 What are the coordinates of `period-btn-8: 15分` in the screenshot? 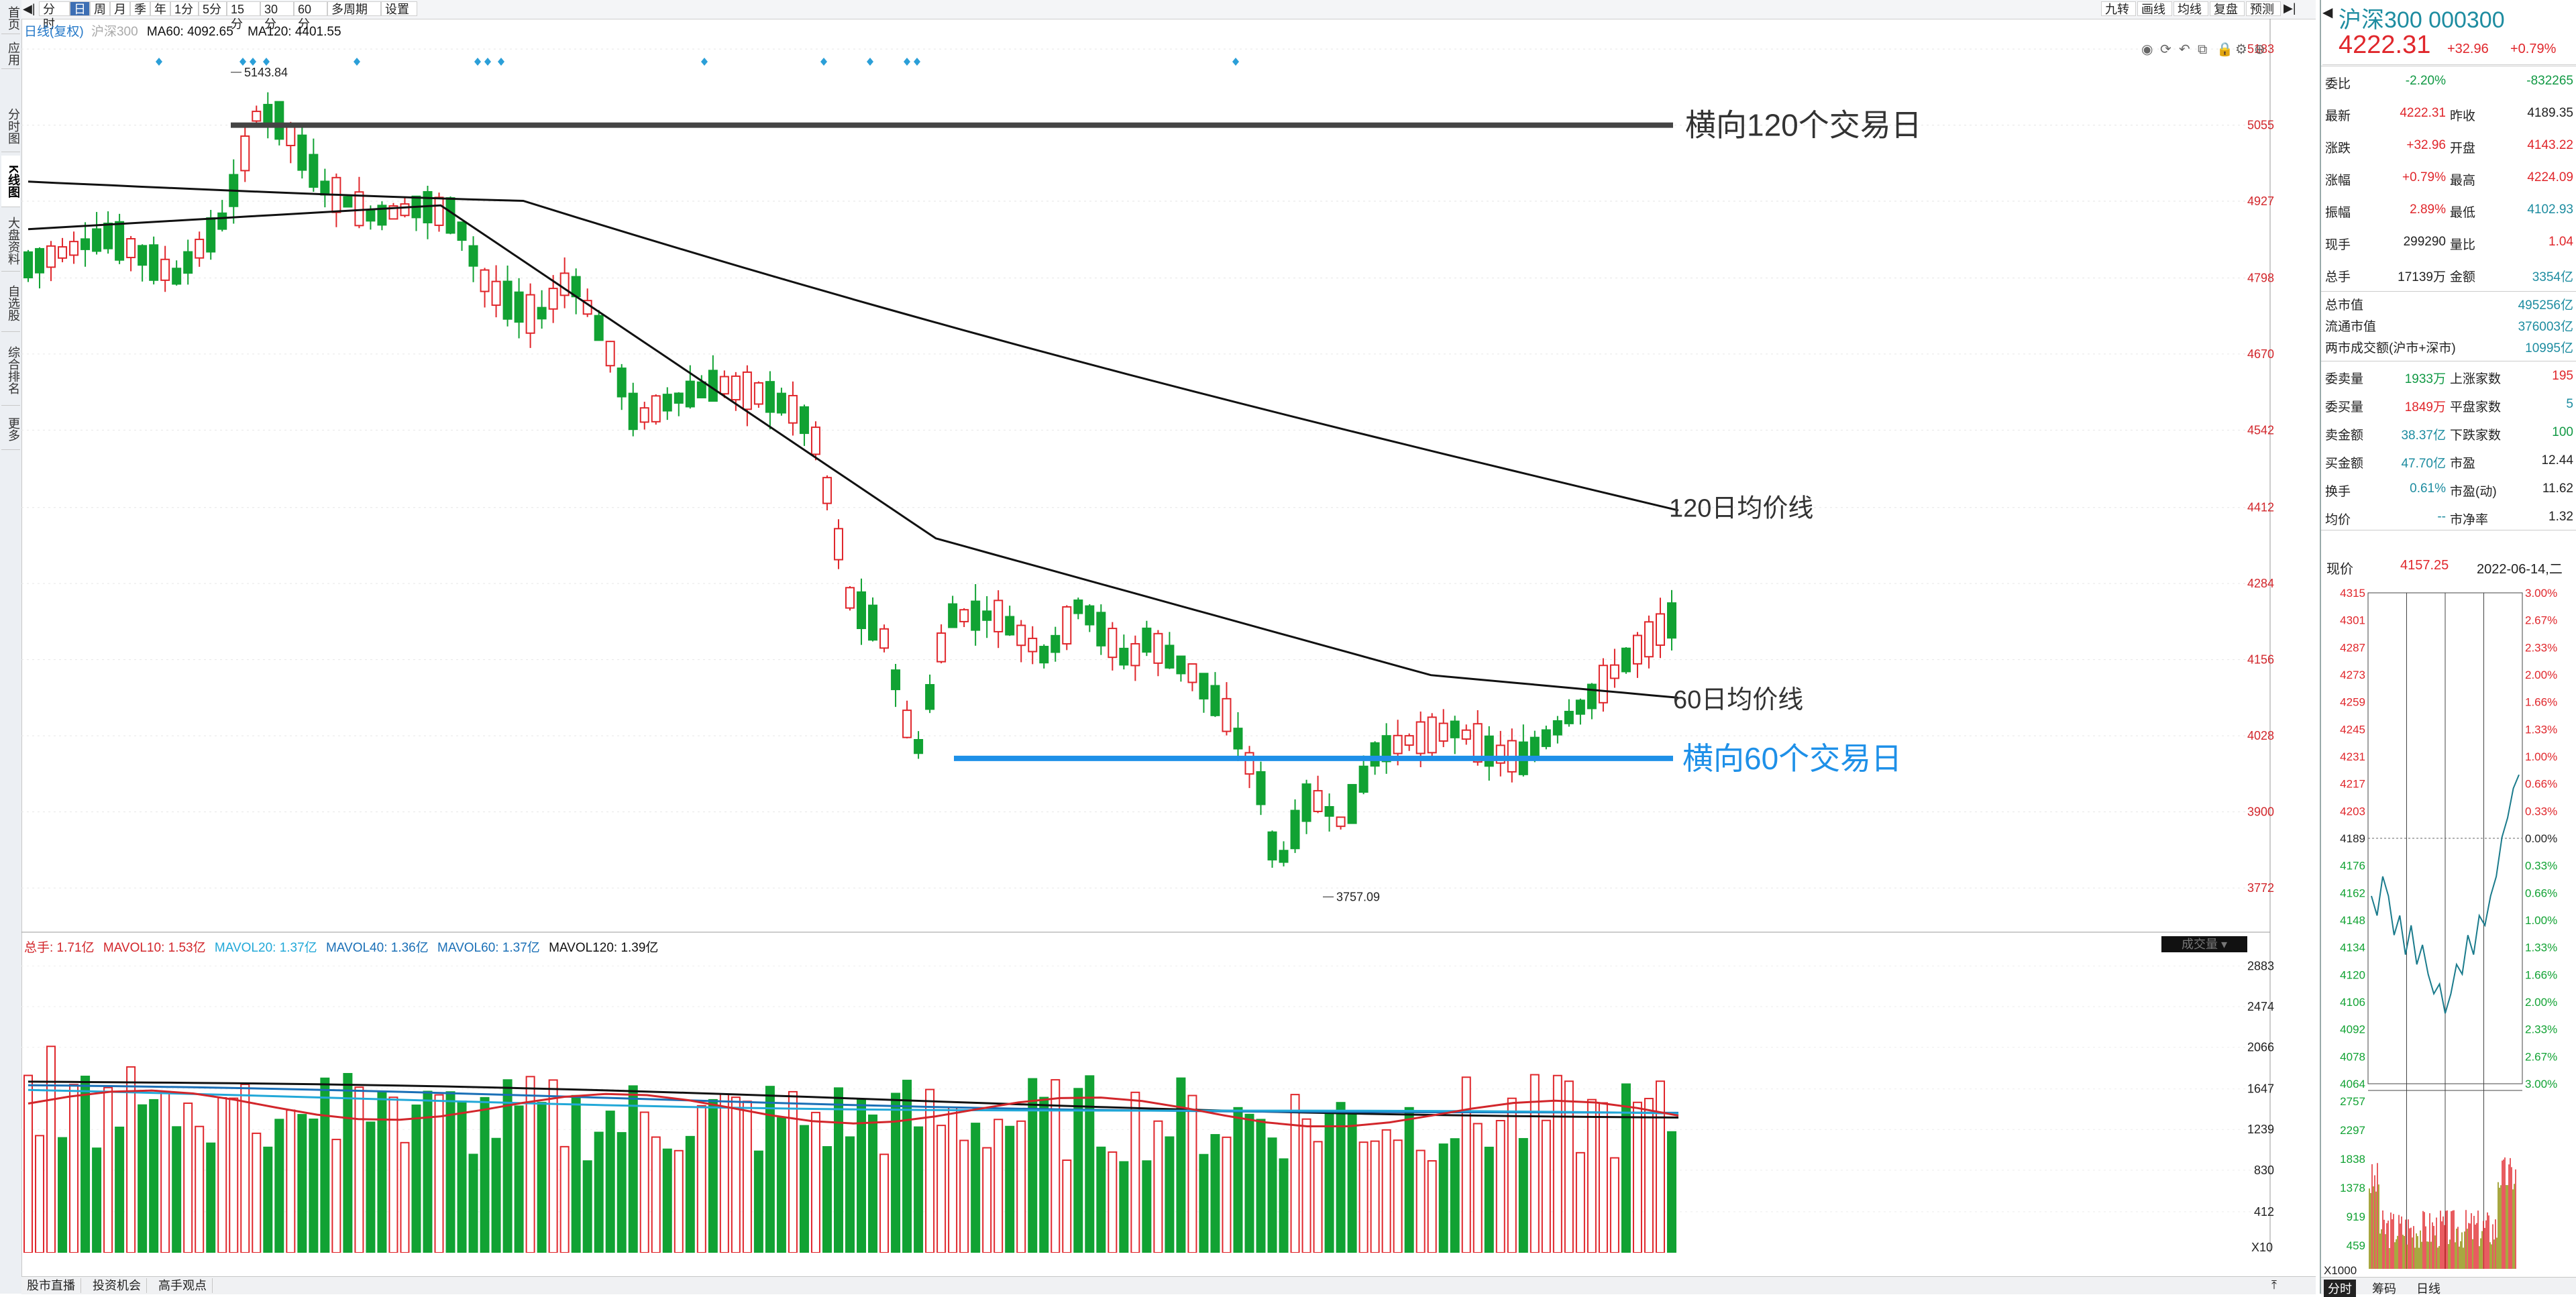 It's located at (243, 16).